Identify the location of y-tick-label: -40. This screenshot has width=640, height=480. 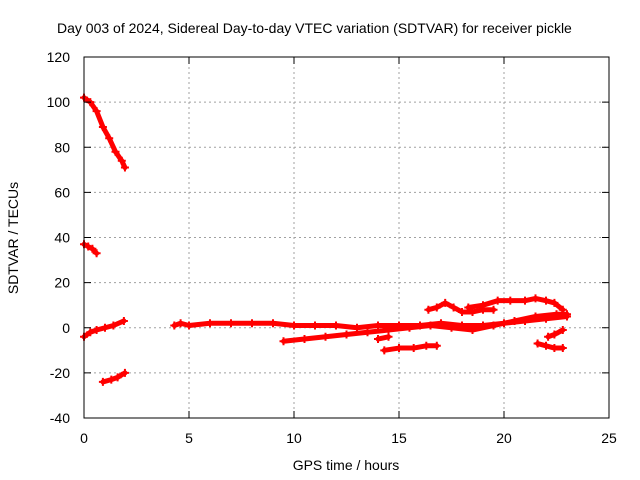
(60, 418).